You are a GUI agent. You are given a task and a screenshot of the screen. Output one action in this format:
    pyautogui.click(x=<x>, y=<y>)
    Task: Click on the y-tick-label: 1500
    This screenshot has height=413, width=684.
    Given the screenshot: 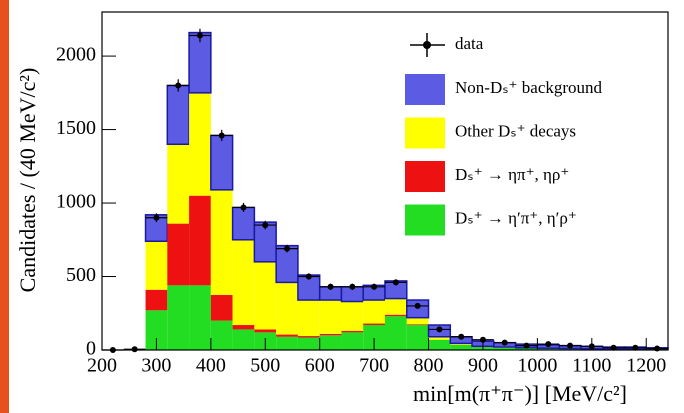 What is the action you would take?
    pyautogui.click(x=76, y=128)
    